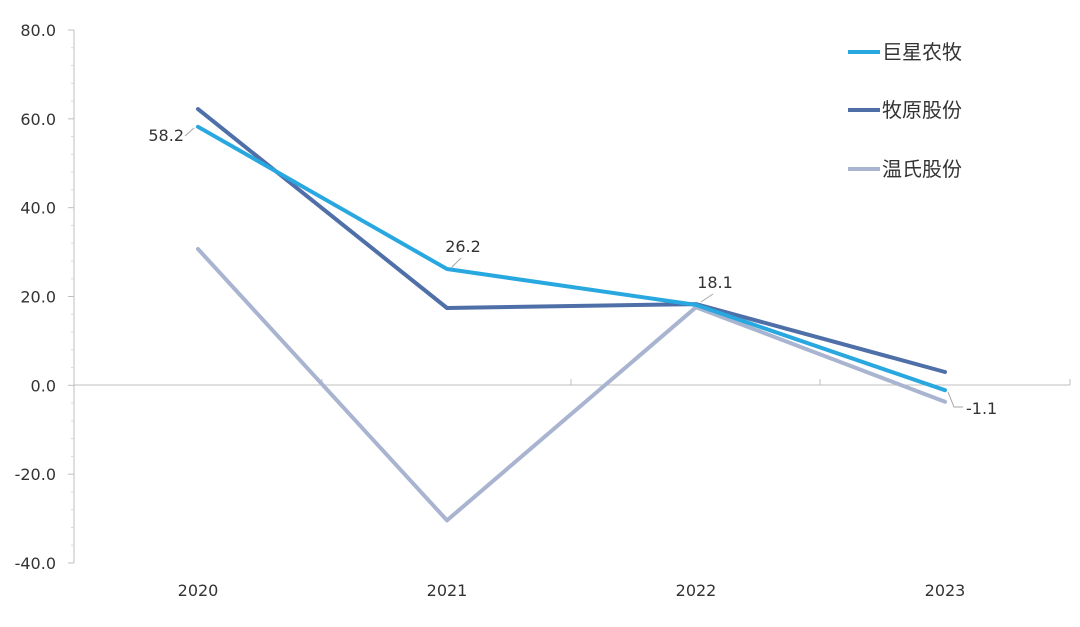 The width and height of the screenshot is (1080, 627). I want to click on y-tick-label: 60.0, so click(38, 119).